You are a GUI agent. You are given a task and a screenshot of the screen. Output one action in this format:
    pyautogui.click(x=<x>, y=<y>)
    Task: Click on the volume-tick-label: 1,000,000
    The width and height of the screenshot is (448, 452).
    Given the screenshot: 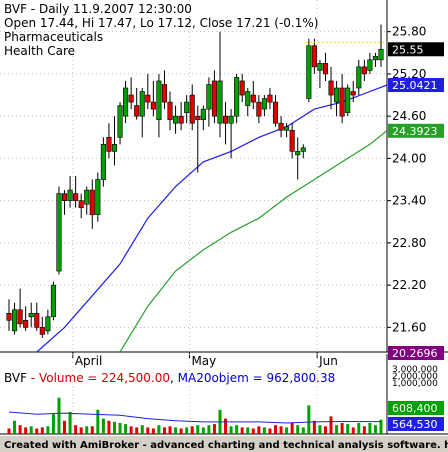 What is the action you would take?
    pyautogui.click(x=415, y=384)
    